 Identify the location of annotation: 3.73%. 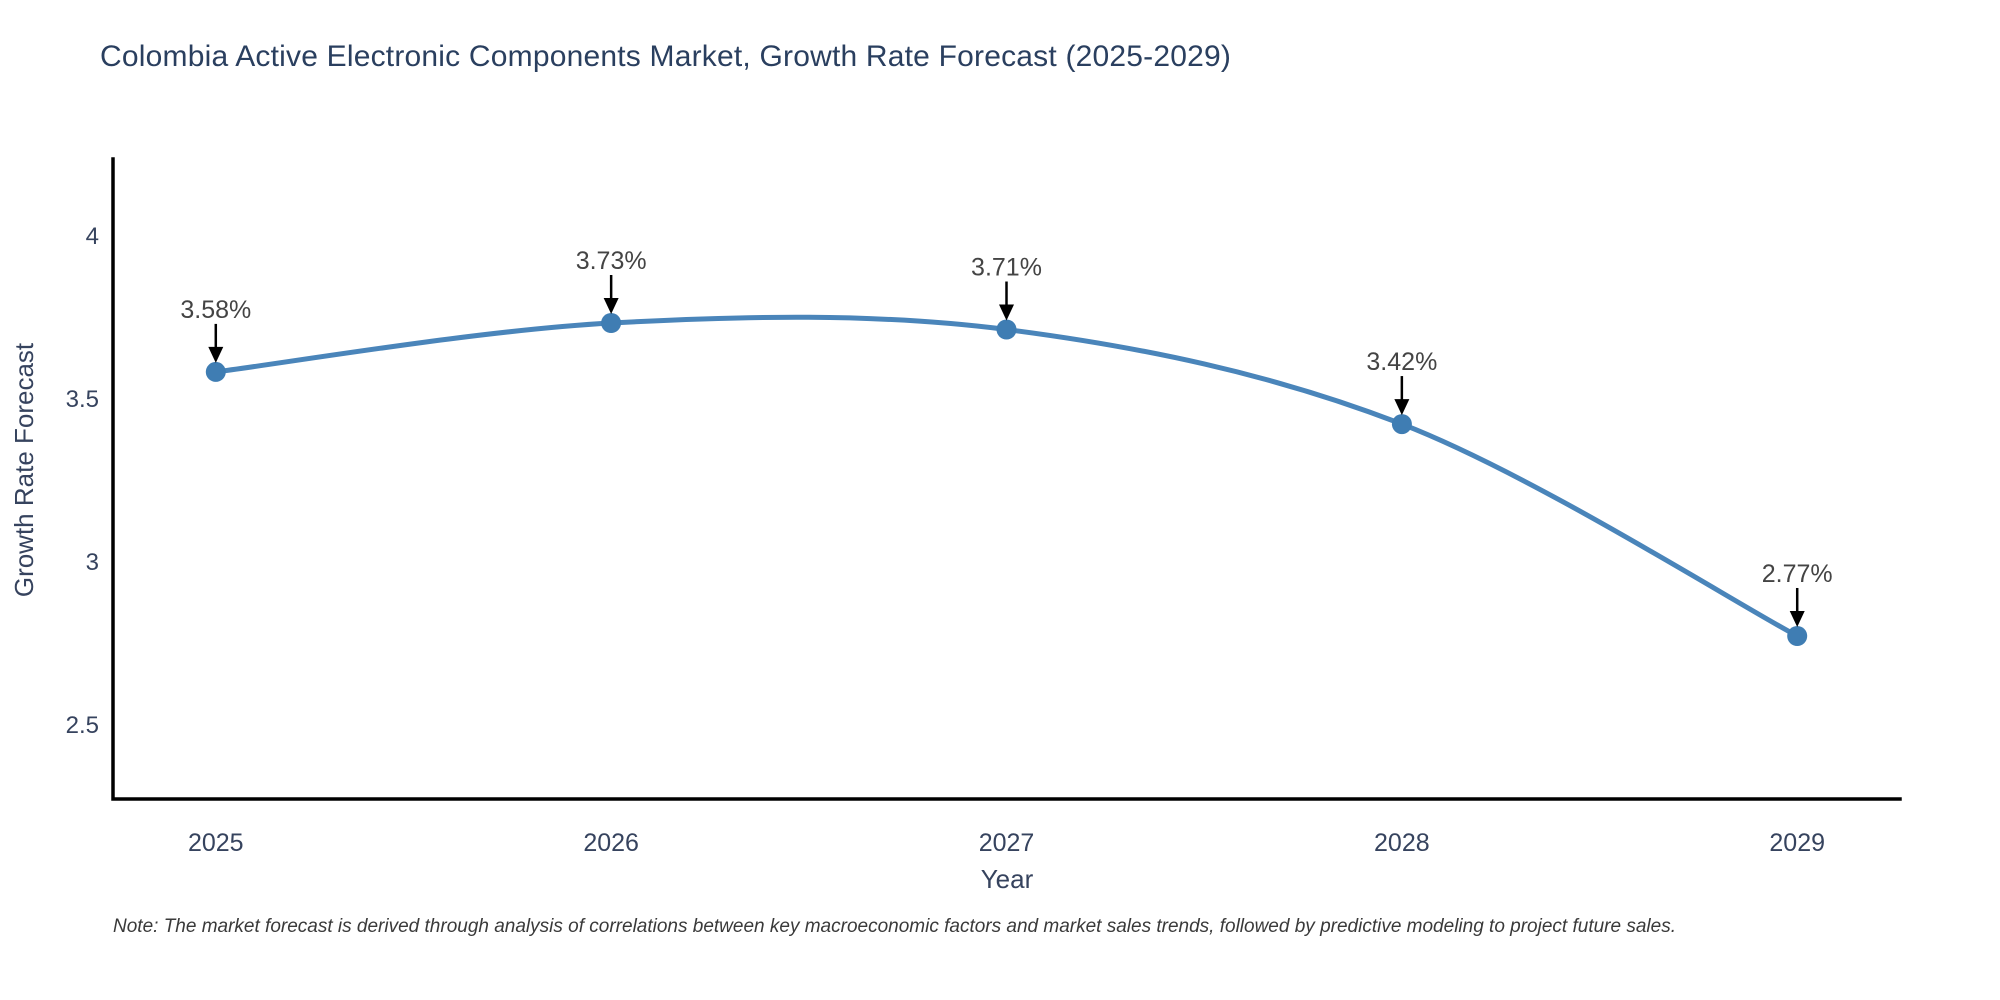
(611, 280).